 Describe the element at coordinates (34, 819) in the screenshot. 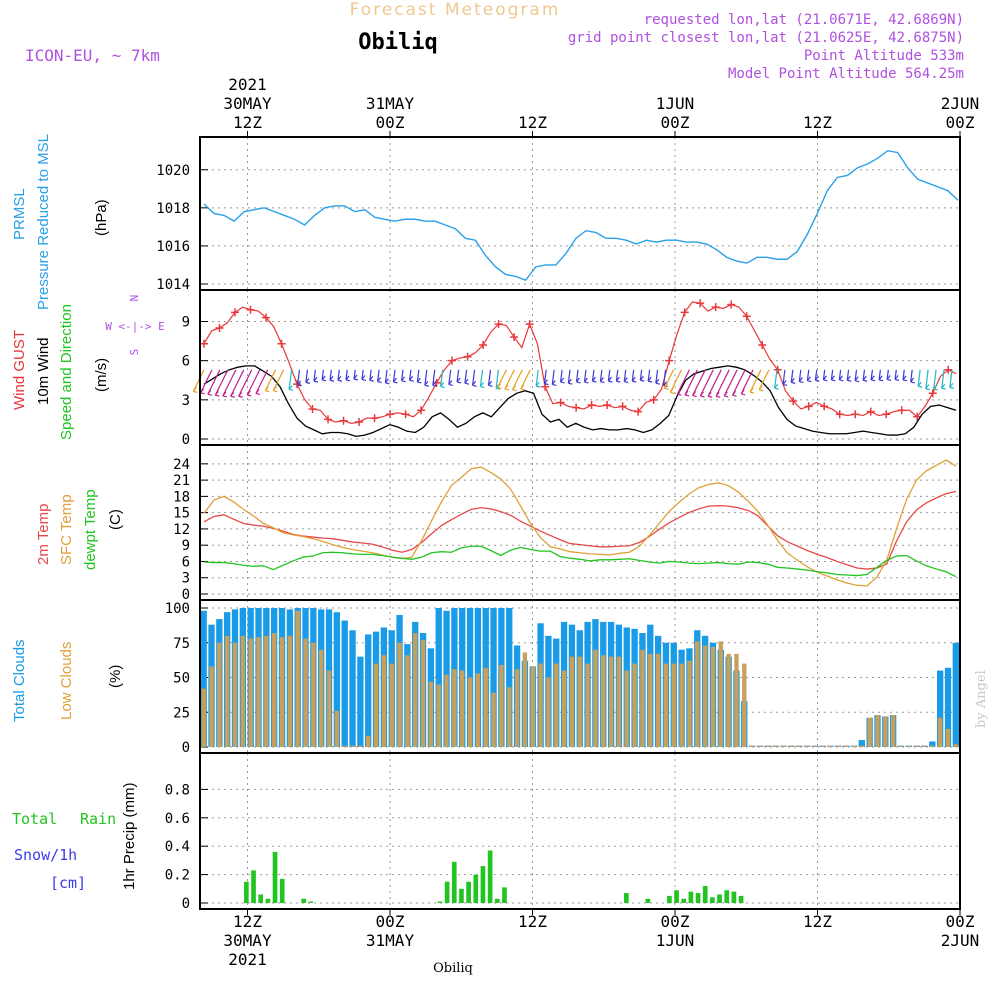

I see `precip-total-label: Total` at that location.